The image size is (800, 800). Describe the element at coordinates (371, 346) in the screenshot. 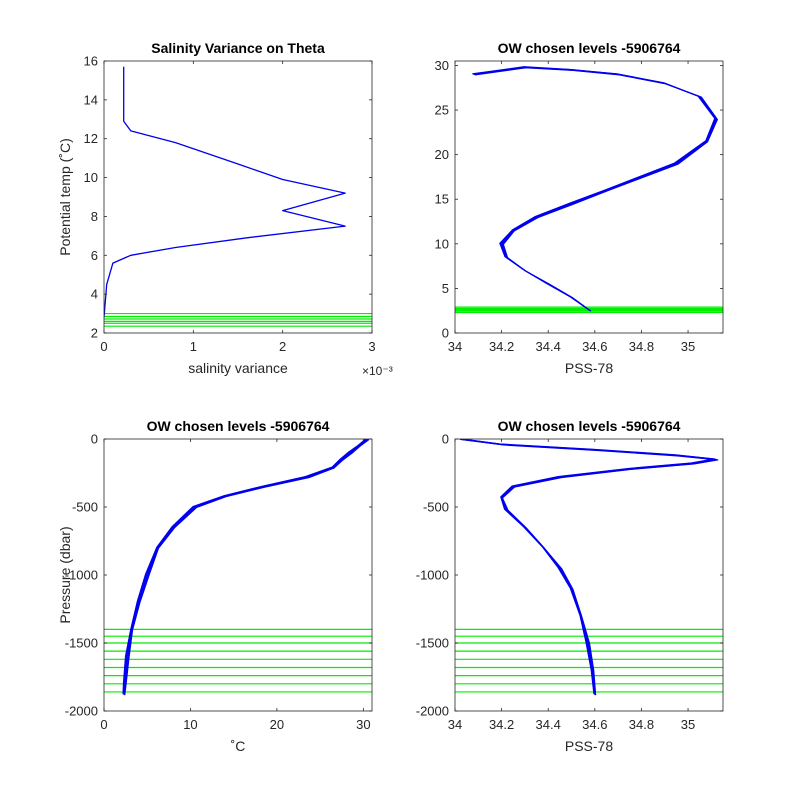

I see `x-tick-label: 3` at that location.